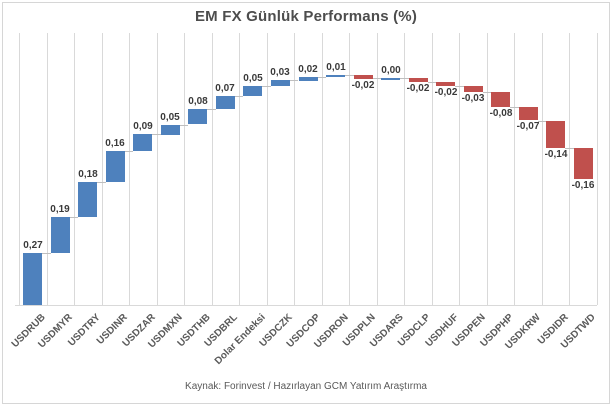 The height and width of the screenshot is (406, 612). I want to click on bar-value-label: 0,19, so click(60, 209).